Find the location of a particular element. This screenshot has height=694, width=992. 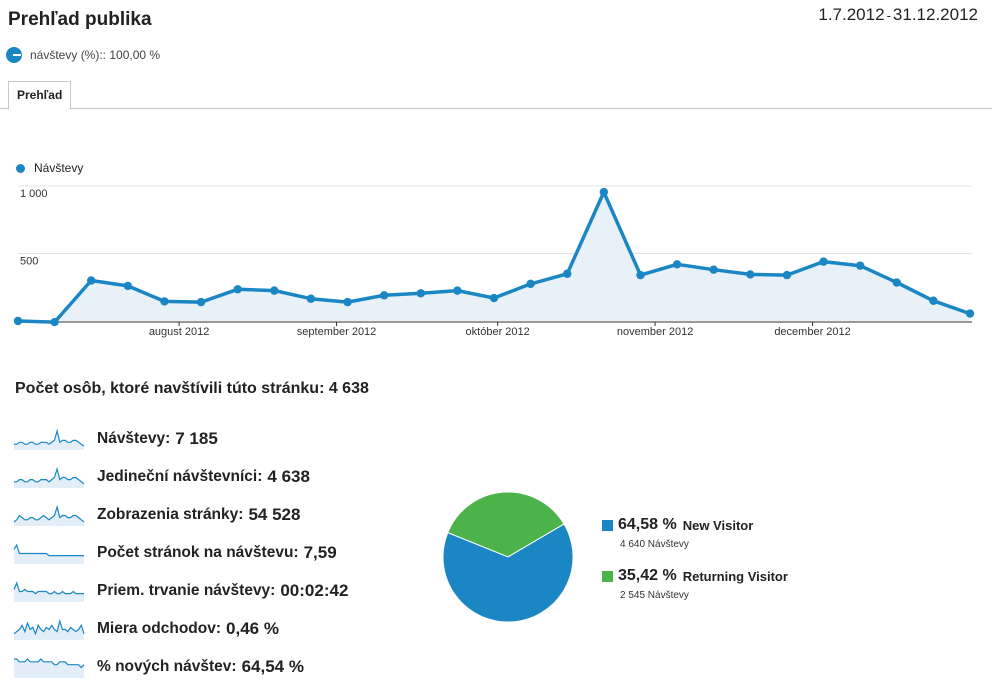

pie-legend-item: 64,58 % New Visitor 4 640 Návštevy is located at coordinates (677, 533).